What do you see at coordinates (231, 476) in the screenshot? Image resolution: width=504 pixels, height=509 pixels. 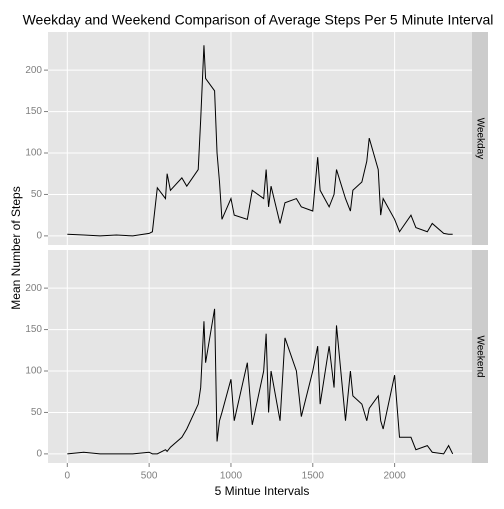 I see `x-tick-label: 1000` at bounding box center [231, 476].